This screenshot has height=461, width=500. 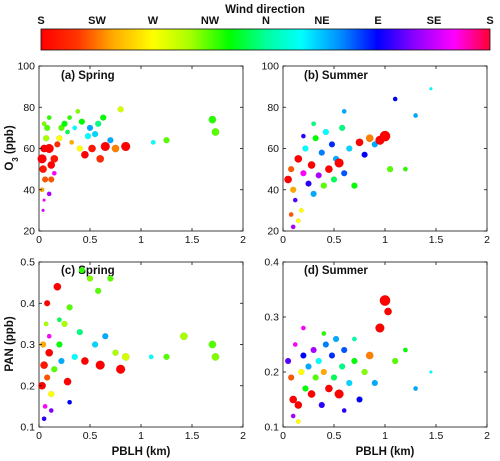 I want to click on colorbar-label: N, so click(x=266, y=21).